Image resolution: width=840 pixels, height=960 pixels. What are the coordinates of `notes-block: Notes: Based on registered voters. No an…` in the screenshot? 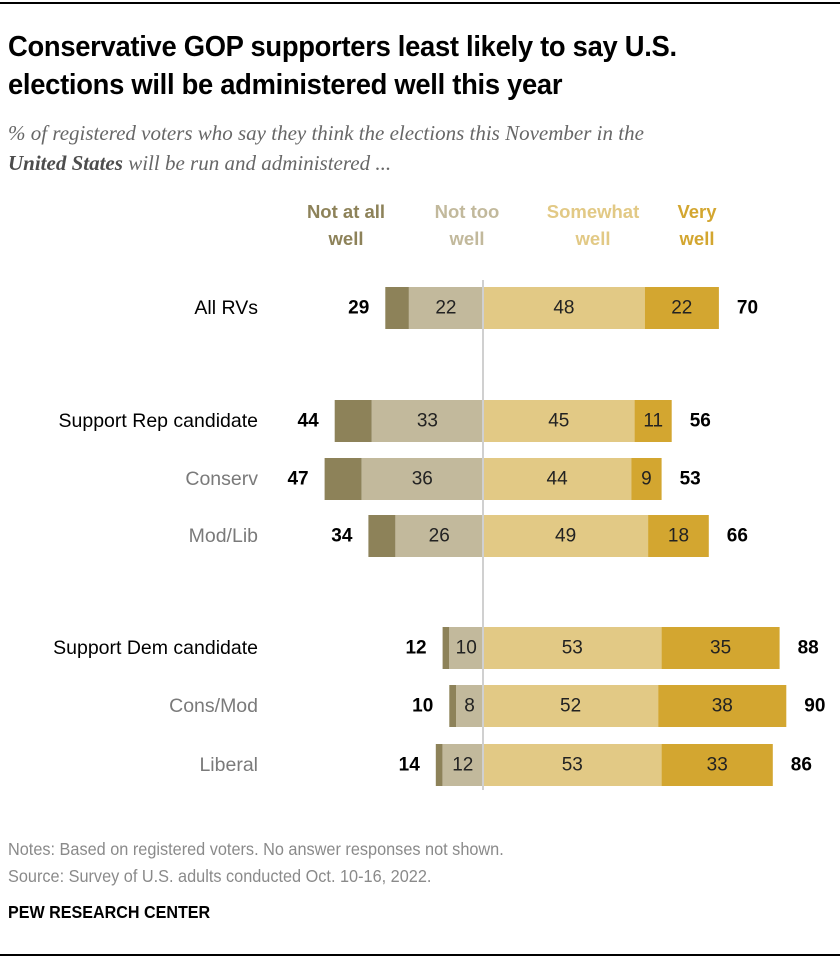 It's located at (256, 863).